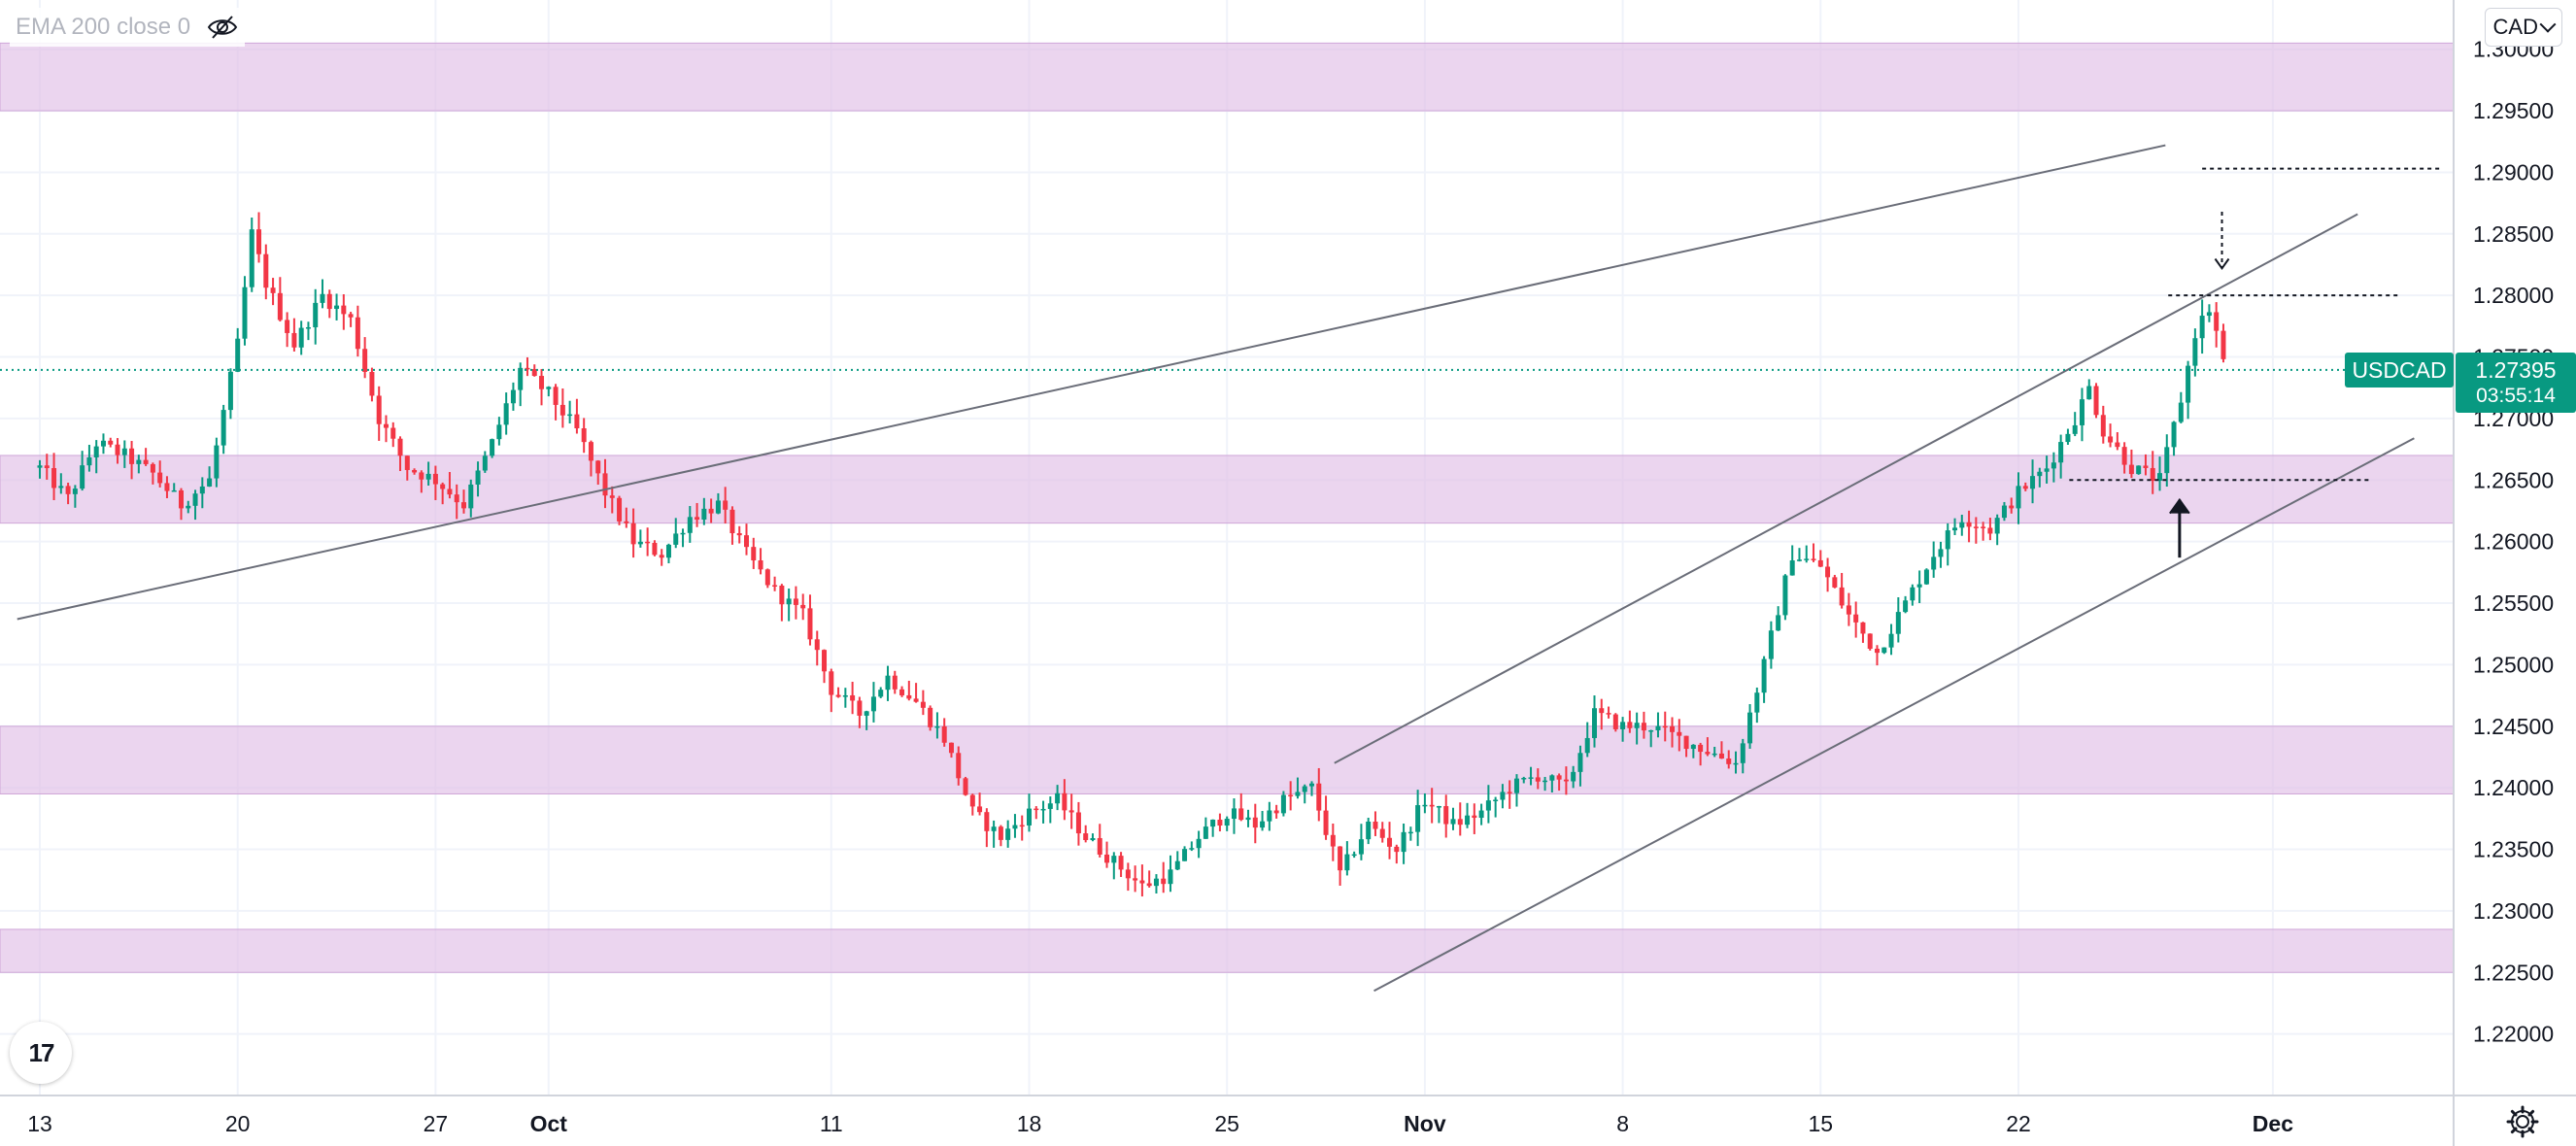 The height and width of the screenshot is (1146, 2576). Describe the element at coordinates (831, 1123) in the screenshot. I see `x-tick-label: 11` at that location.